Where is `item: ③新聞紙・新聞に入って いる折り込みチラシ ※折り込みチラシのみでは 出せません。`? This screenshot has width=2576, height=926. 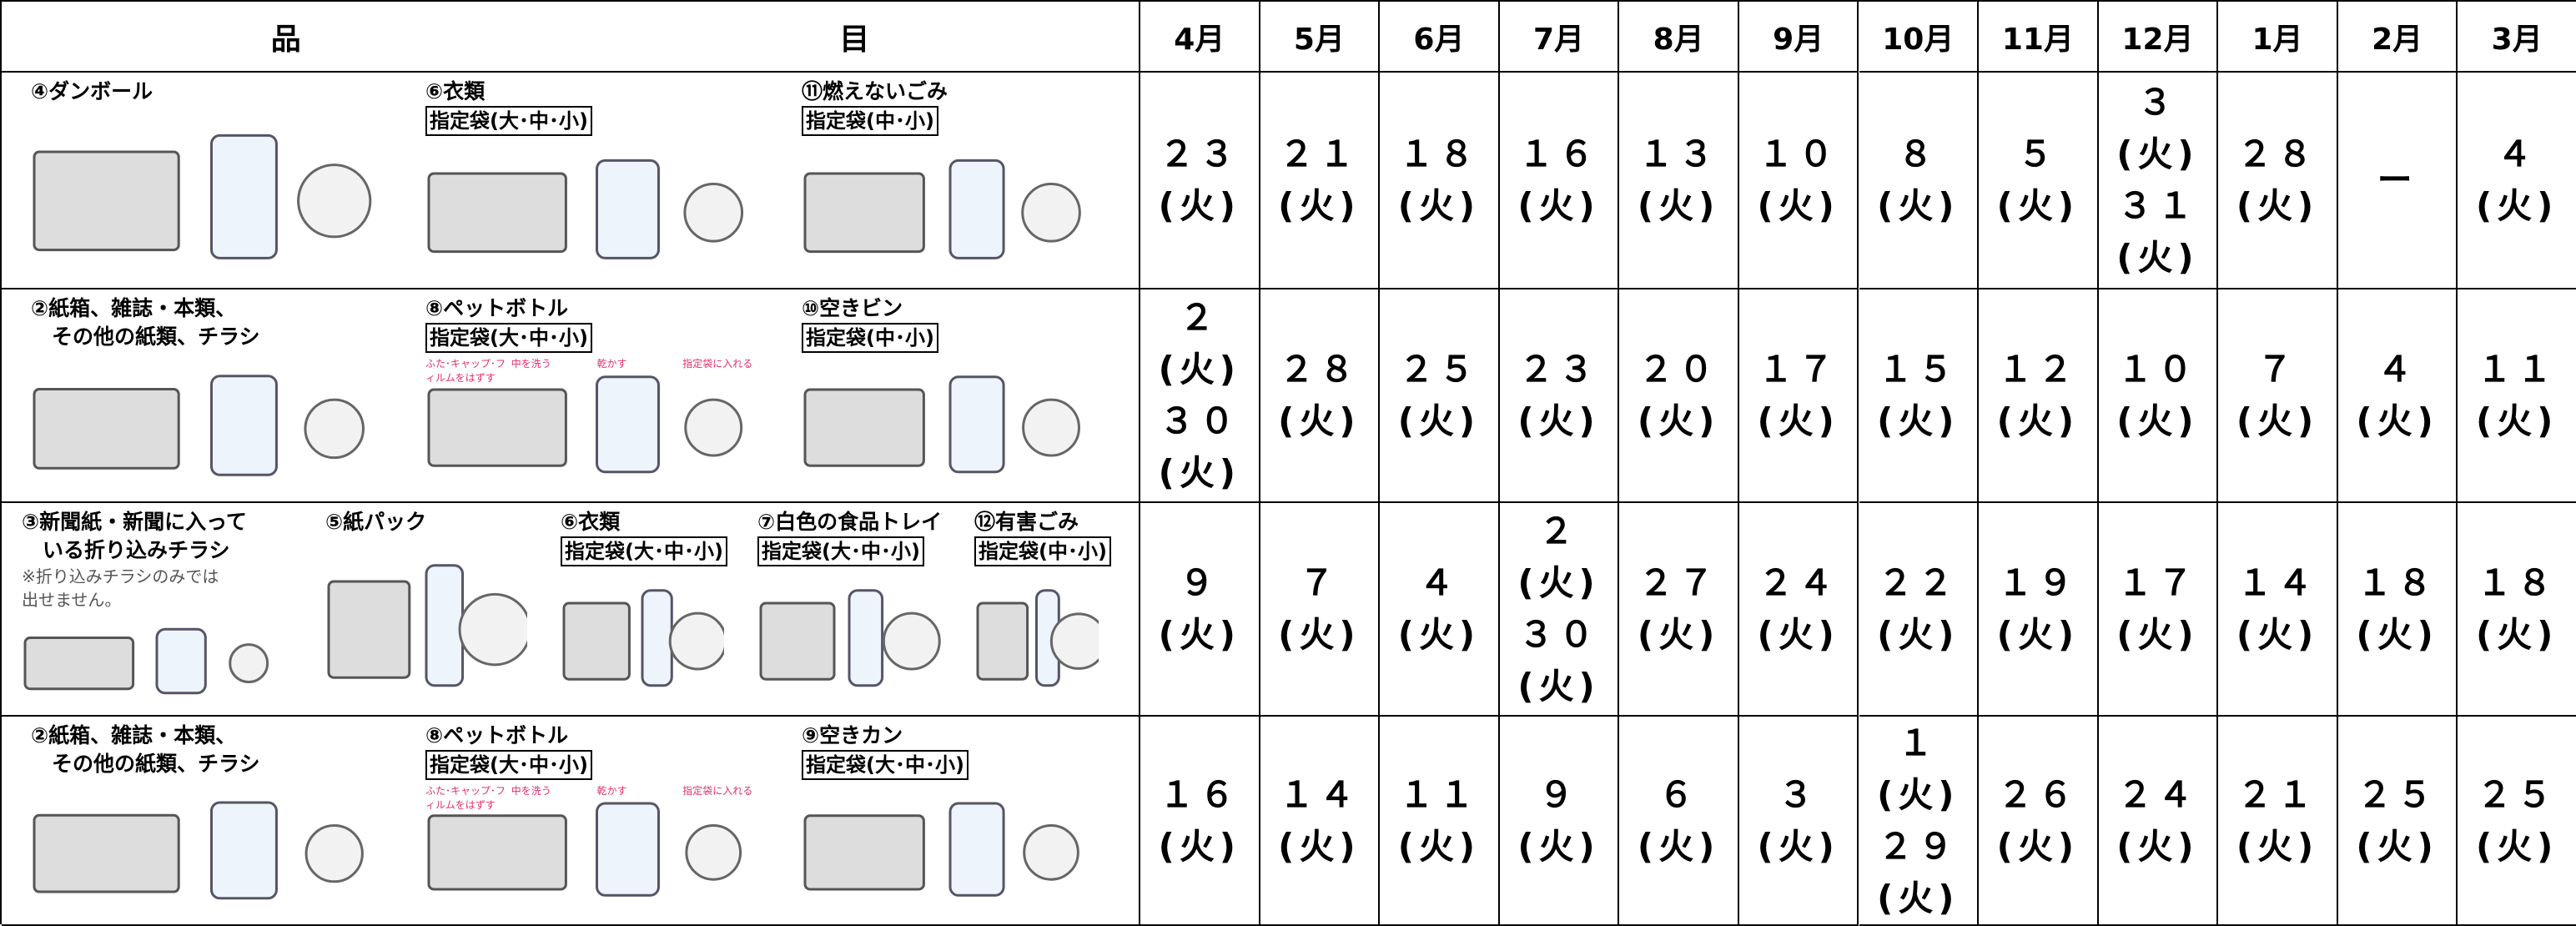
item: ③新聞紙・新聞に入って いる折り込みチラシ ※折り込みチラシのみでは 出せません。 is located at coordinates (165, 605).